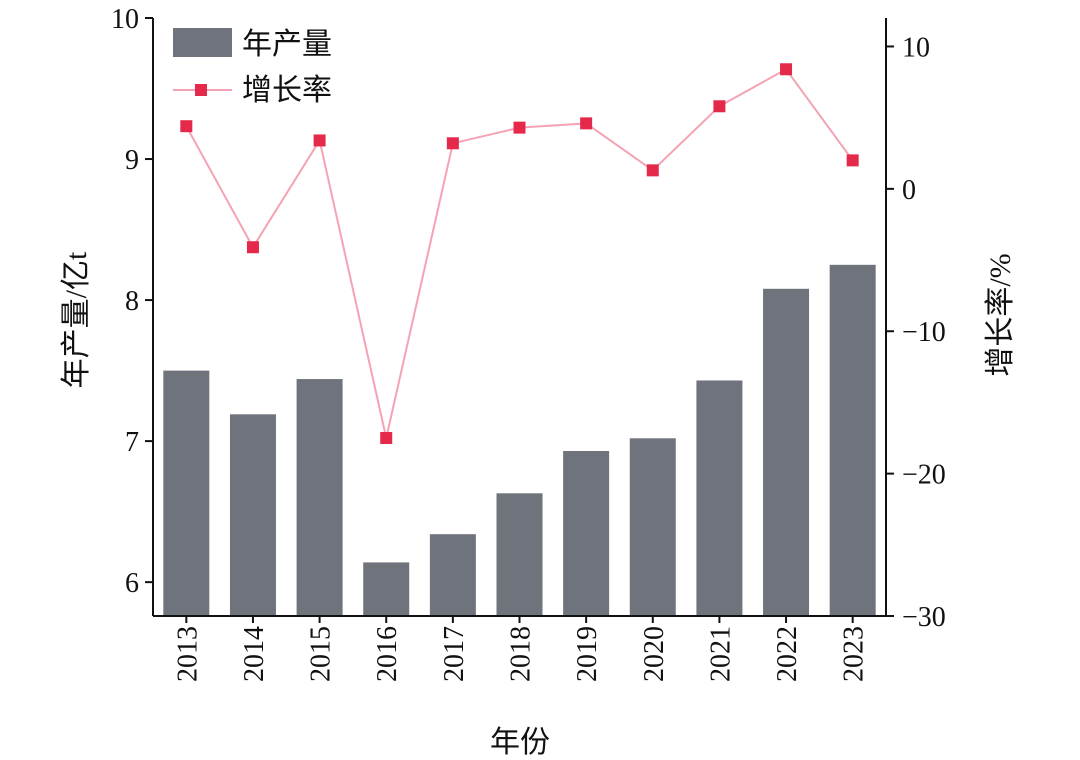  I want to click on x-axis-label: 年份, so click(520, 742).